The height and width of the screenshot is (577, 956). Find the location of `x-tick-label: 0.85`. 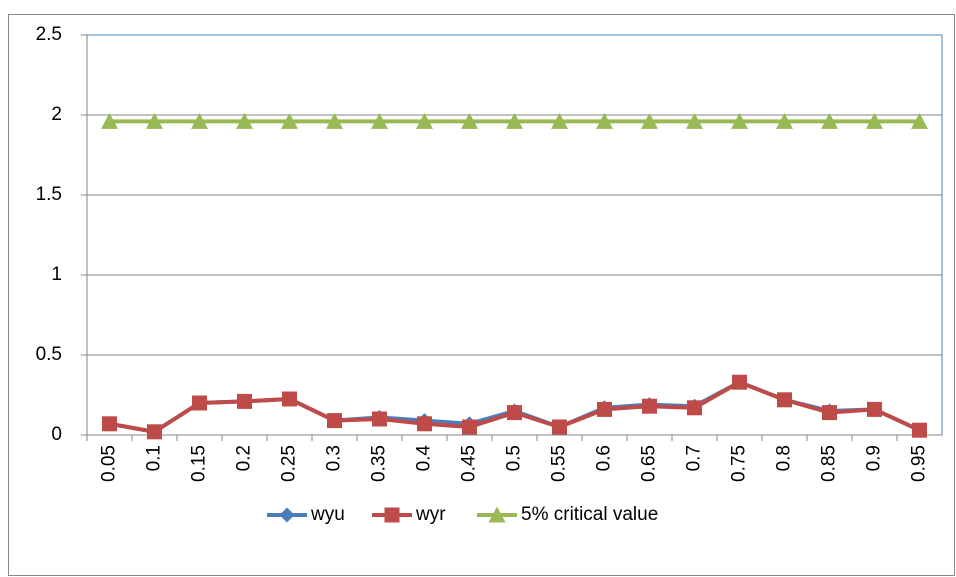

x-tick-label: 0.85 is located at coordinates (829, 463).